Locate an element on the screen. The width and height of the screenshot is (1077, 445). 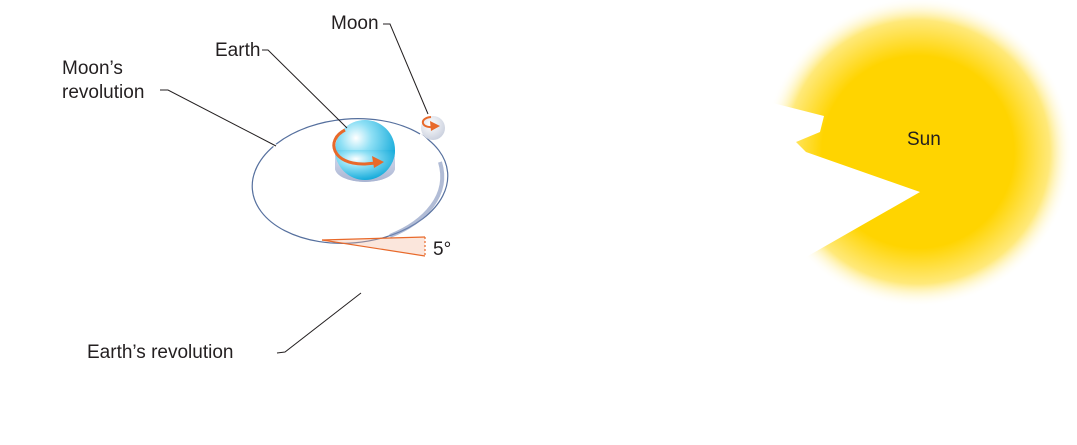
earth-rotation-arrow is located at coordinates (354, 147).